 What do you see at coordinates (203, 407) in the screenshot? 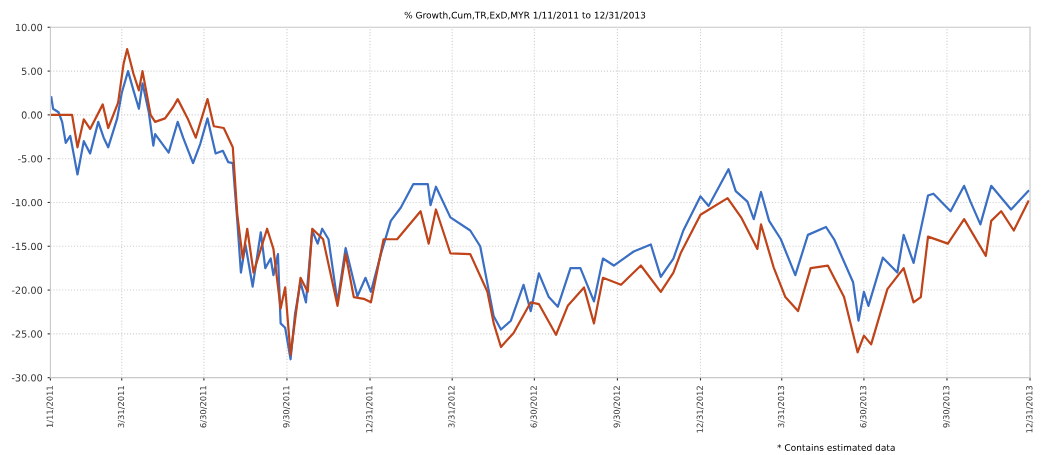
I see `x-tick-label: 6/30/2011` at bounding box center [203, 407].